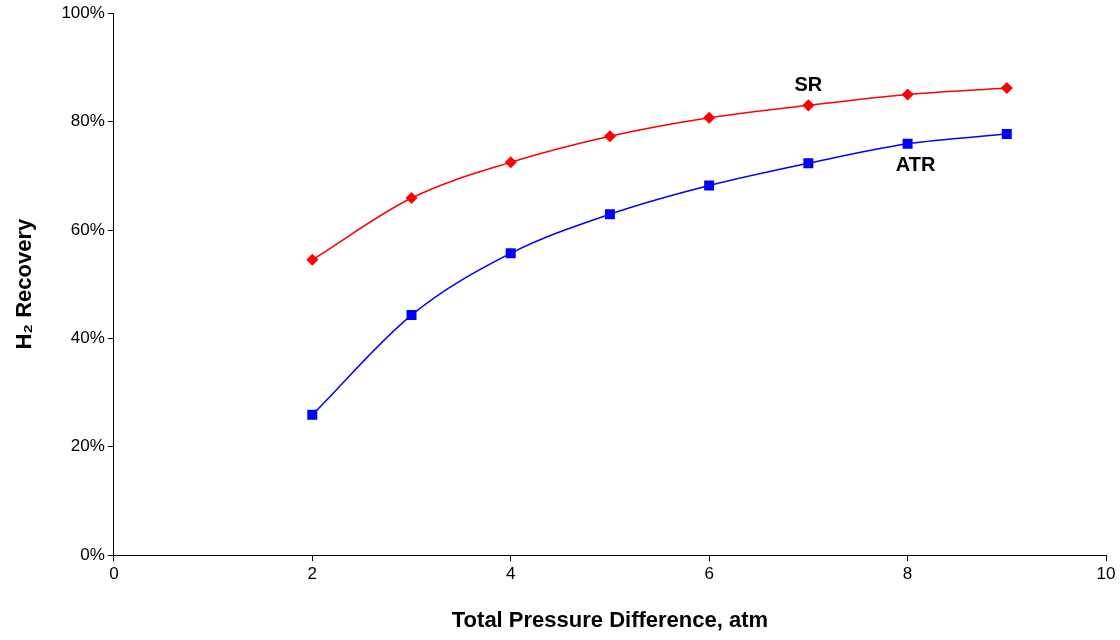 The height and width of the screenshot is (640, 1120). I want to click on y-tick-label: 60%, so click(87, 229).